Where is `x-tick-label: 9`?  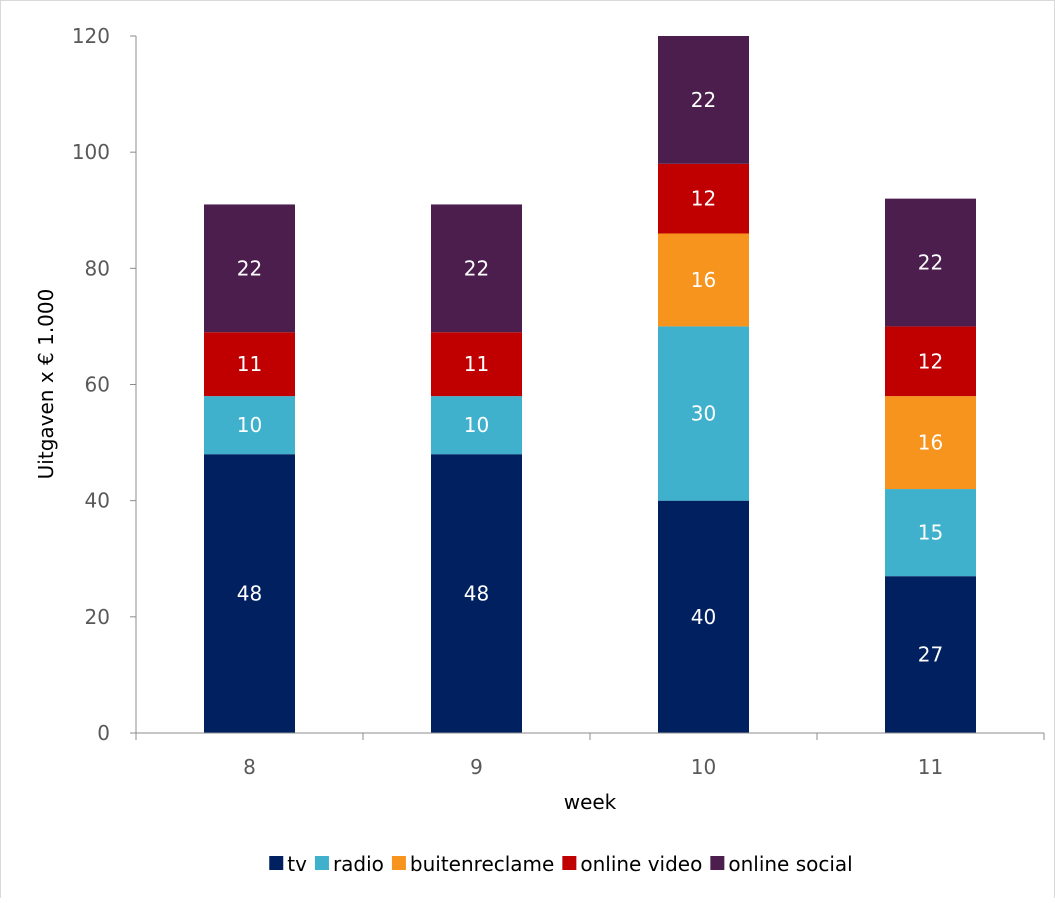 x-tick-label: 9 is located at coordinates (476, 767).